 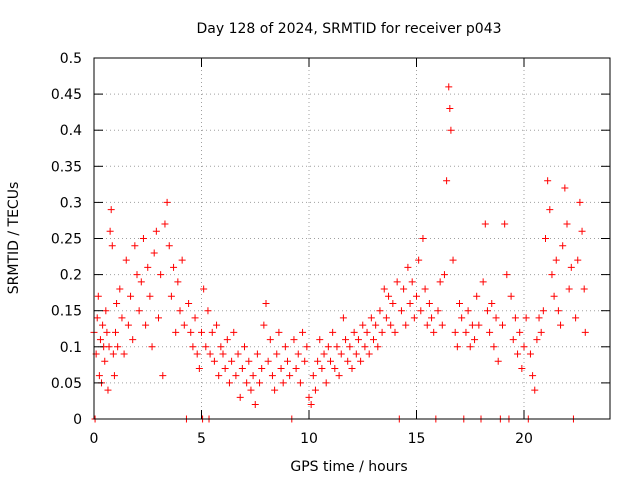 What do you see at coordinates (348, 467) in the screenshot?
I see `x-axis-label: GPS time / hours` at bounding box center [348, 467].